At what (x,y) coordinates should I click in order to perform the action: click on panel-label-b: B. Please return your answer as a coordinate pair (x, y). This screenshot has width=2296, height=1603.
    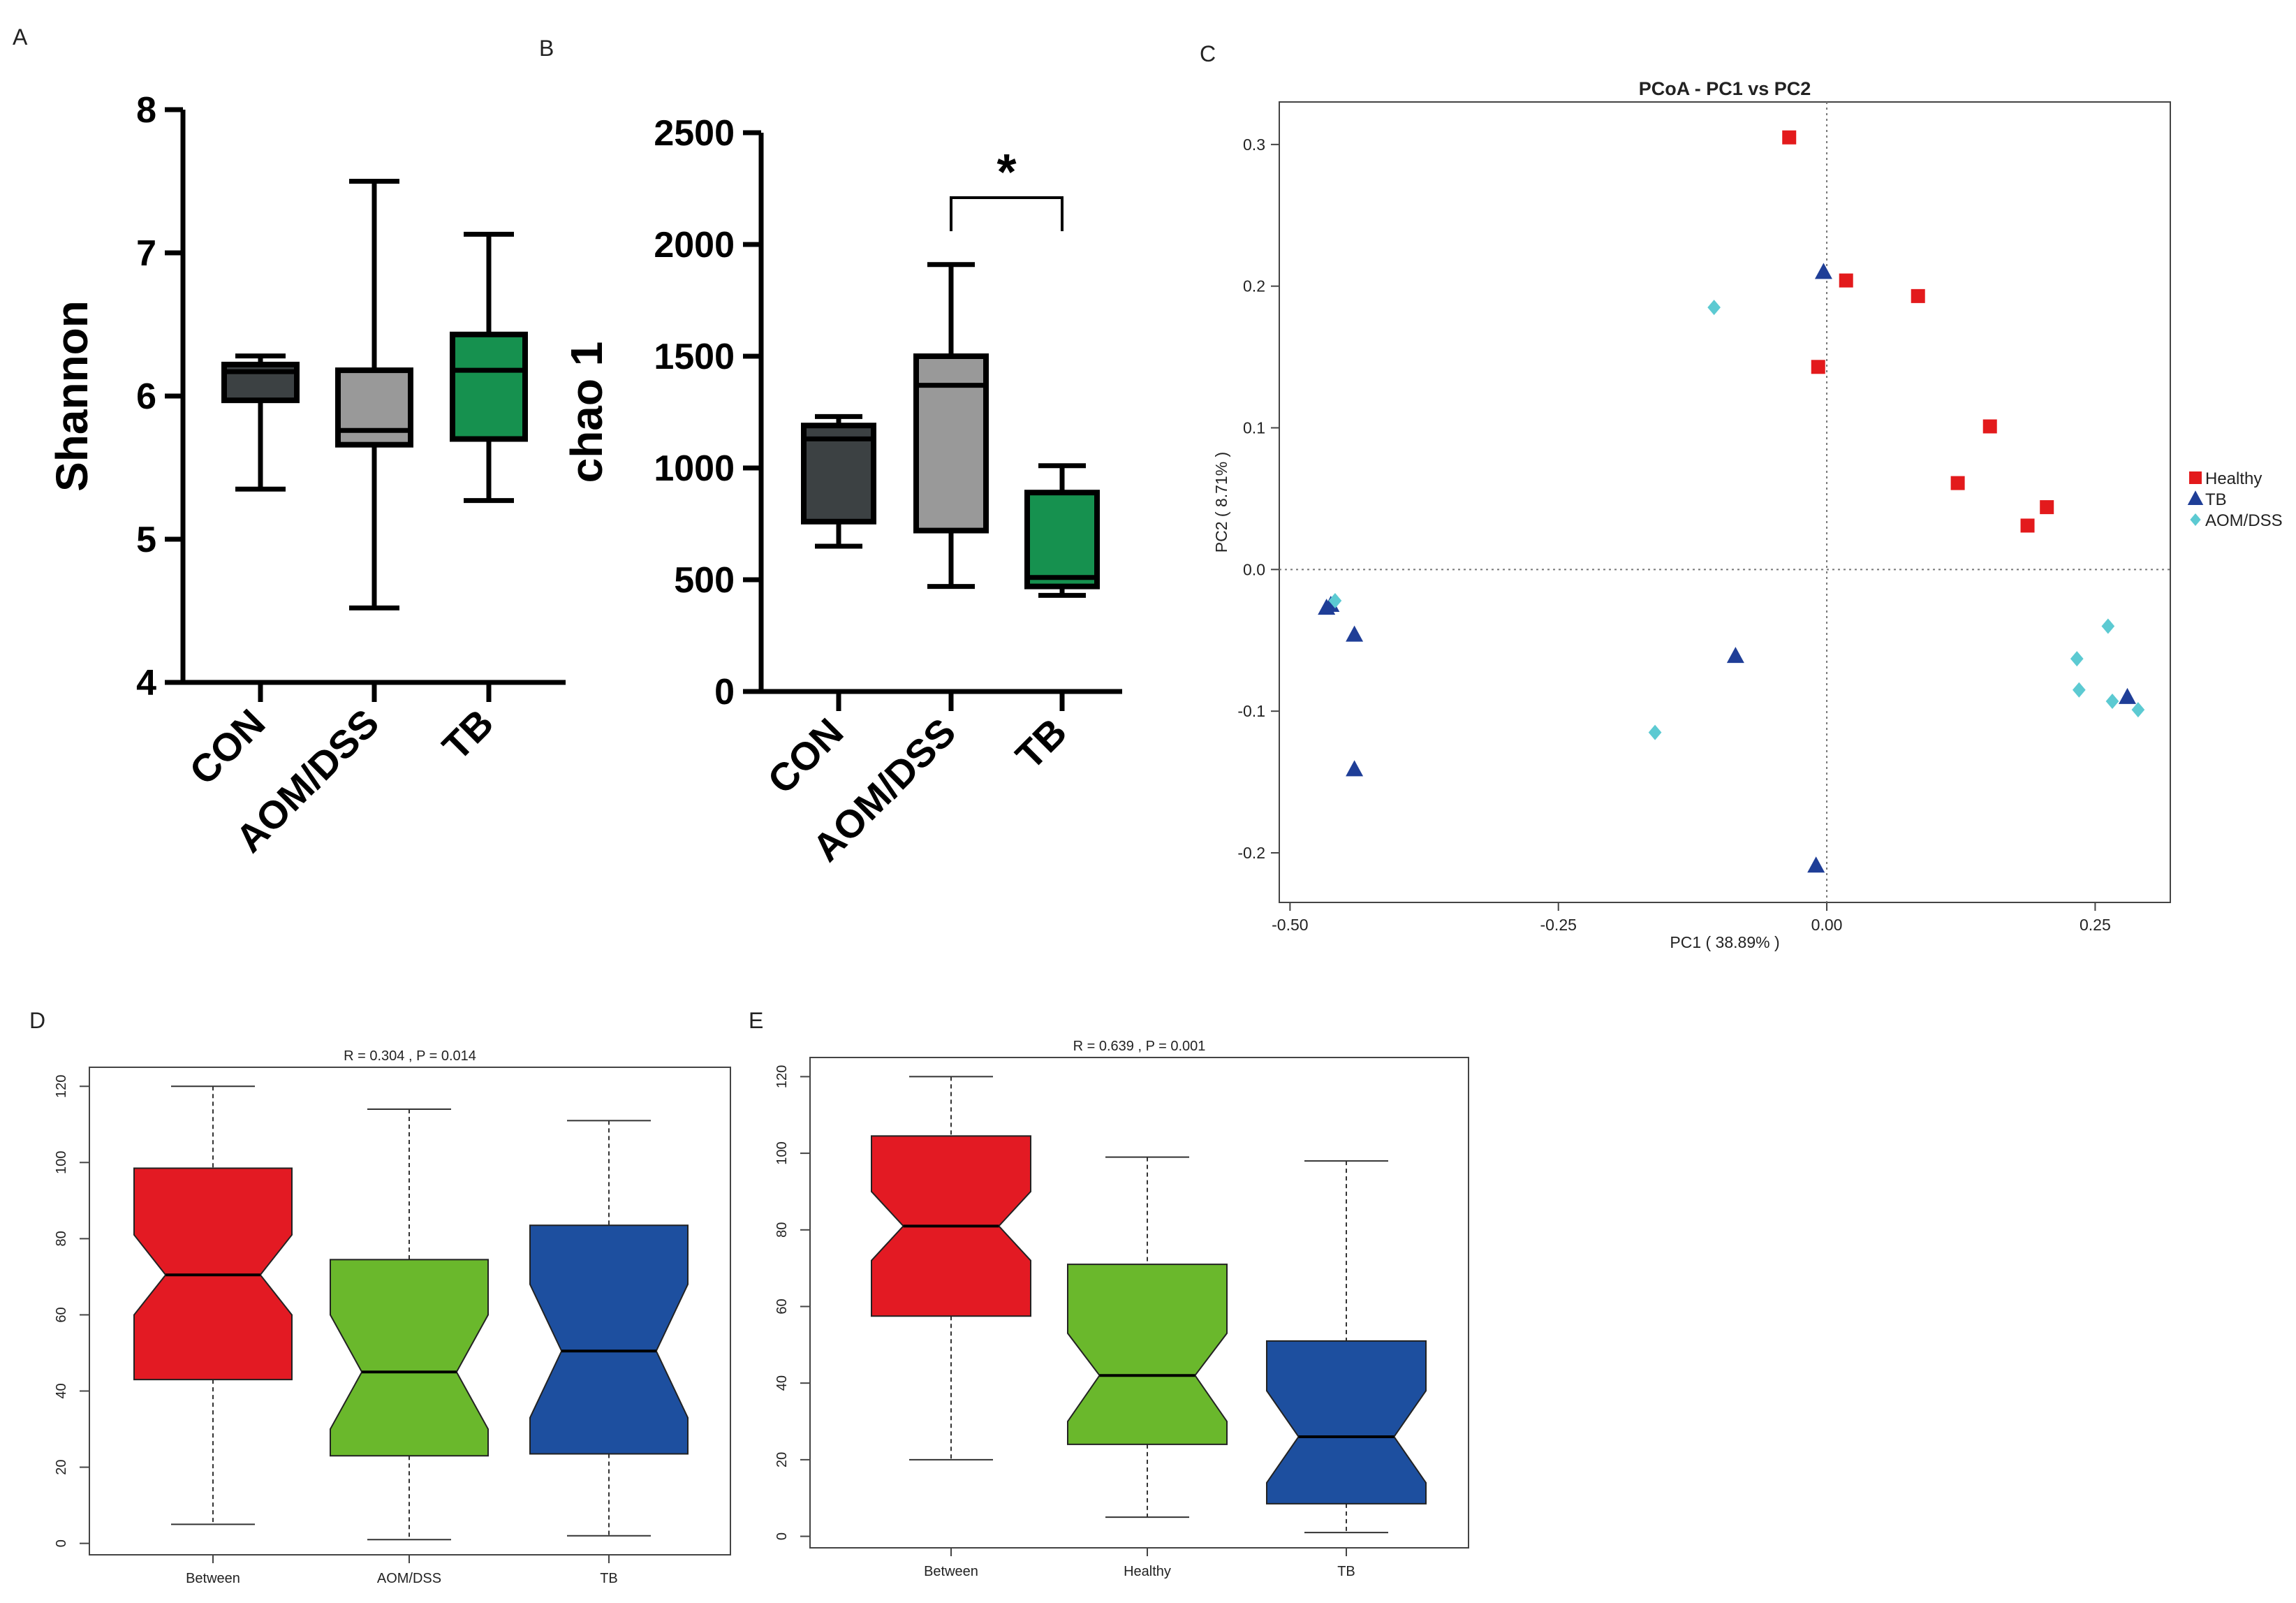
    Looking at the image, I should click on (546, 49).